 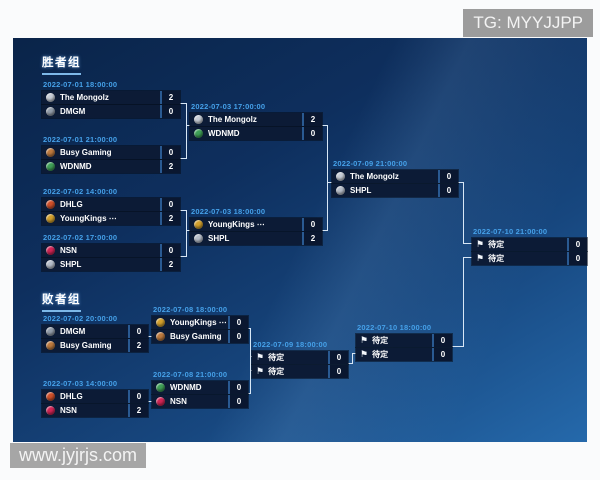 I want to click on team-row: YoungKings ⋯ 2, so click(x=111, y=218).